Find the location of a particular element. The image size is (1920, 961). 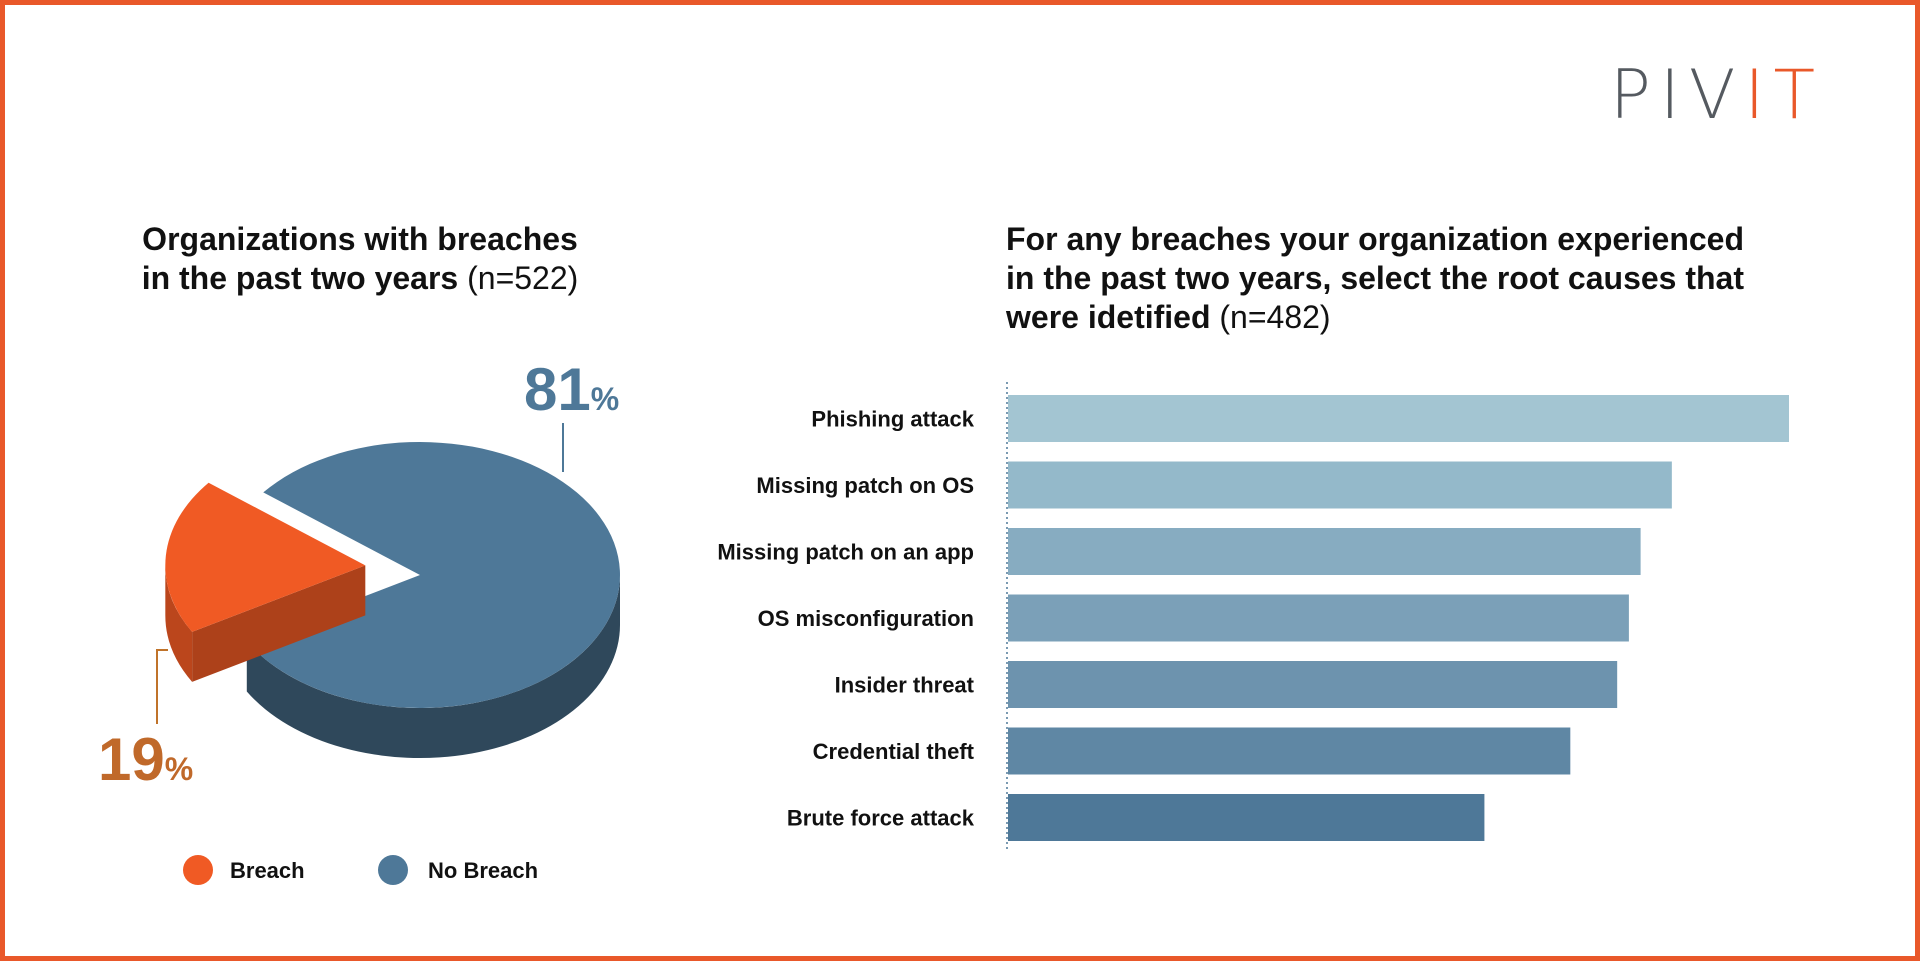

bar-credential-theft is located at coordinates (1289, 751).